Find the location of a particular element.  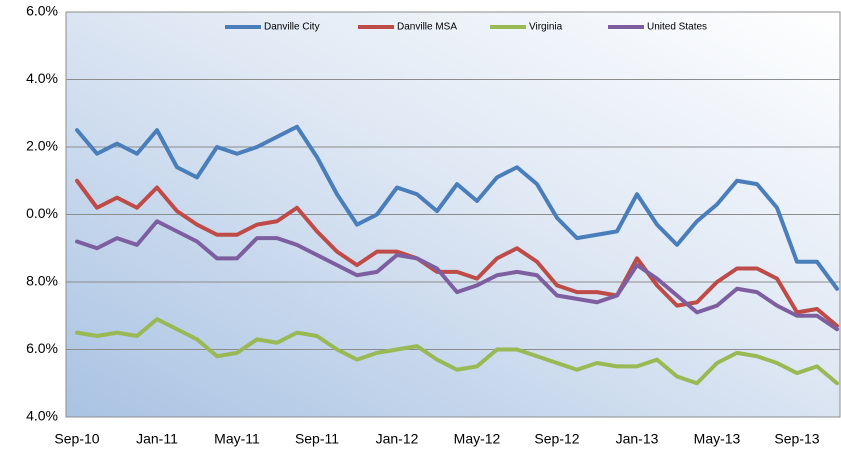

x-tick-label: Jan-11 is located at coordinates (157, 439).